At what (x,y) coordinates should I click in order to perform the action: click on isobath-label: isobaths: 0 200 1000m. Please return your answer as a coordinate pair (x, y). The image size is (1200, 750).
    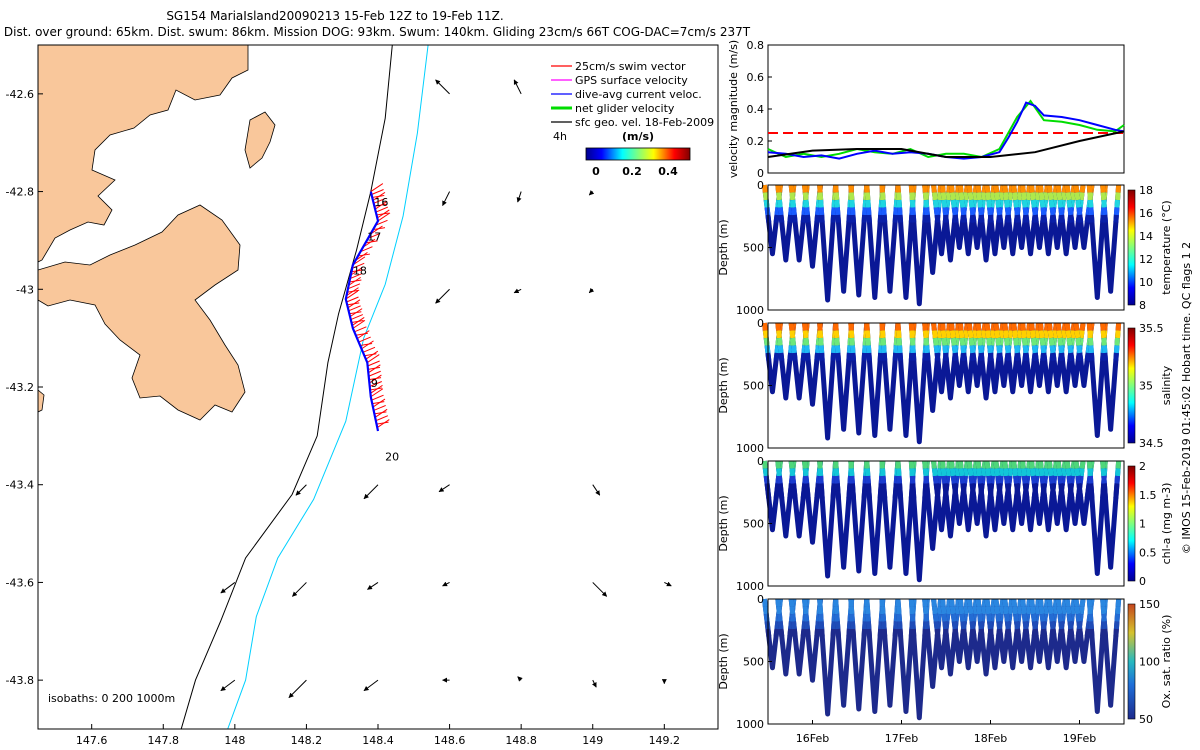
    Looking at the image, I should click on (111, 698).